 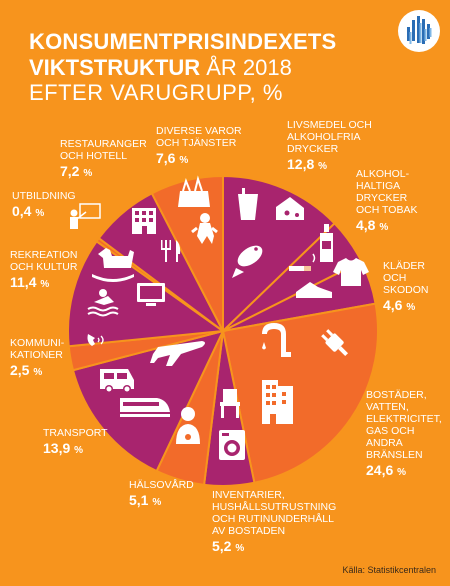 What do you see at coordinates (151, 294) in the screenshot?
I see `tv-icon` at bounding box center [151, 294].